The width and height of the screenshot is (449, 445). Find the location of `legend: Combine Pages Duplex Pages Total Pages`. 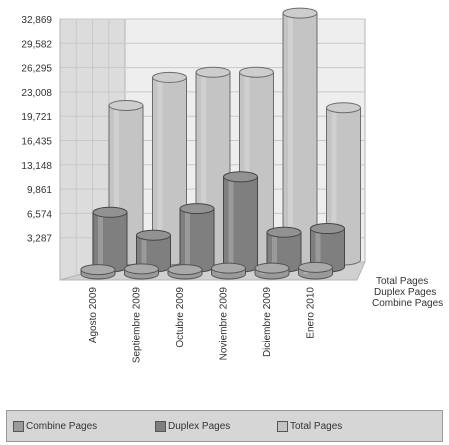

legend: Combine Pages Duplex Pages Total Pages is located at coordinates (224, 426).